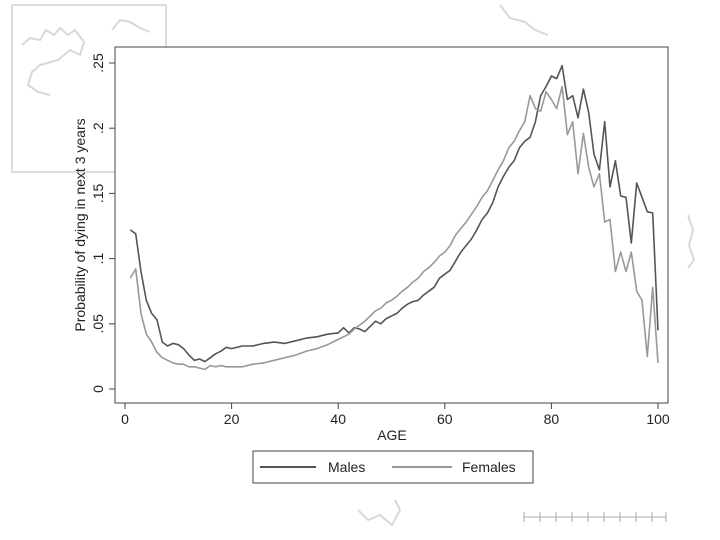 This screenshot has height=540, width=720. I want to click on y-tick-label: .2, so click(98, 128).